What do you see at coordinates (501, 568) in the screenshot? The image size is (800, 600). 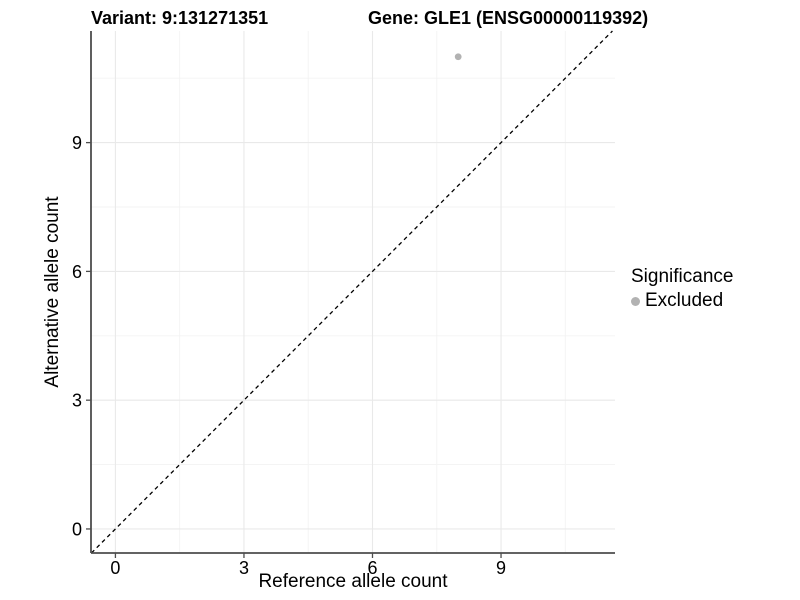 I see `x-tick-label: 9` at bounding box center [501, 568].